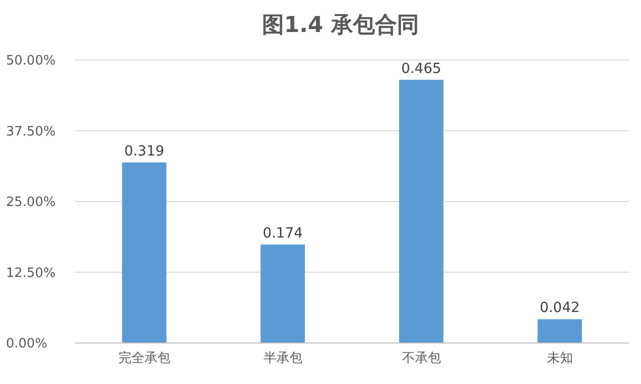 This screenshot has height=384, width=641. What do you see at coordinates (31, 132) in the screenshot?
I see `y-tick-label: 37.50%` at bounding box center [31, 132].